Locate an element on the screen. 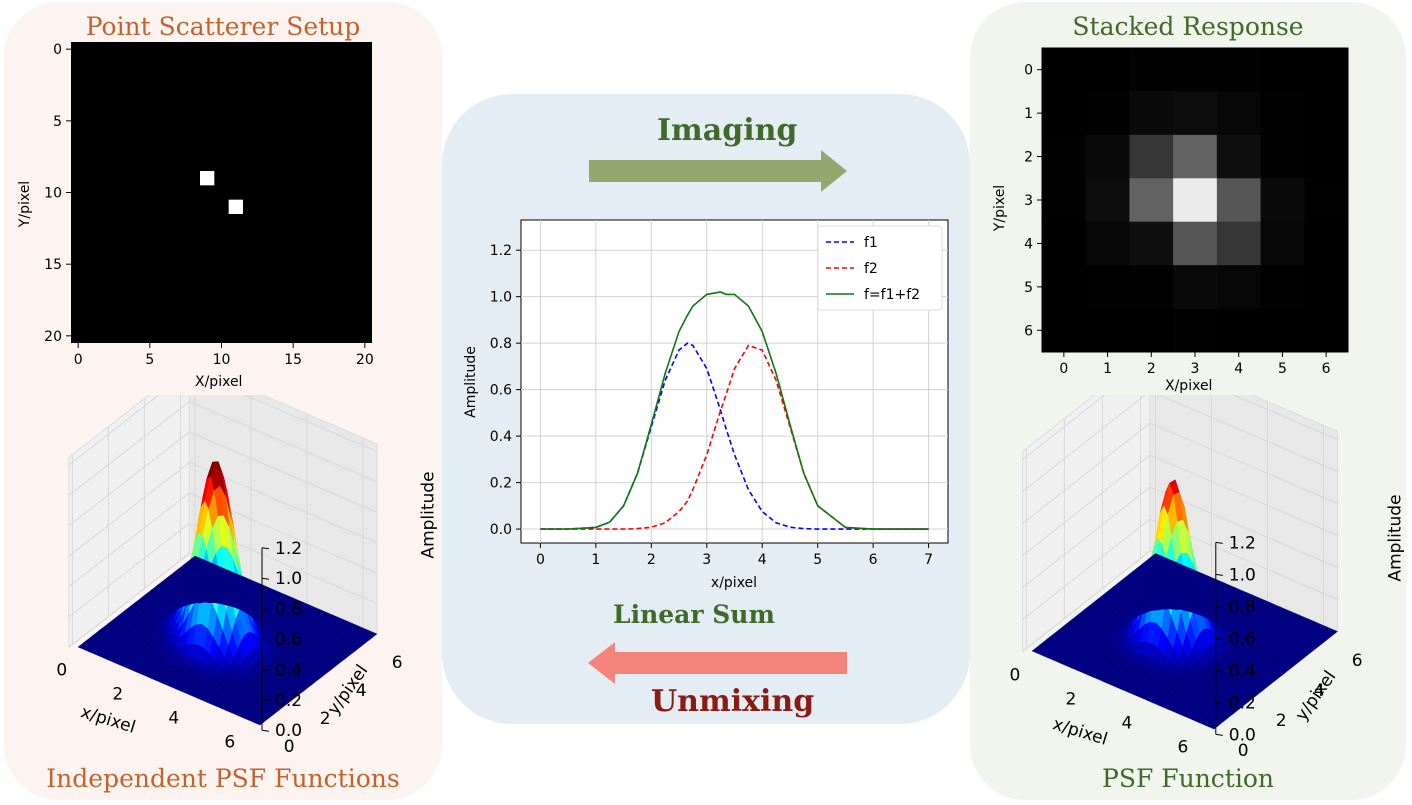  y-tick-label: 0.2 is located at coordinates (501, 484).